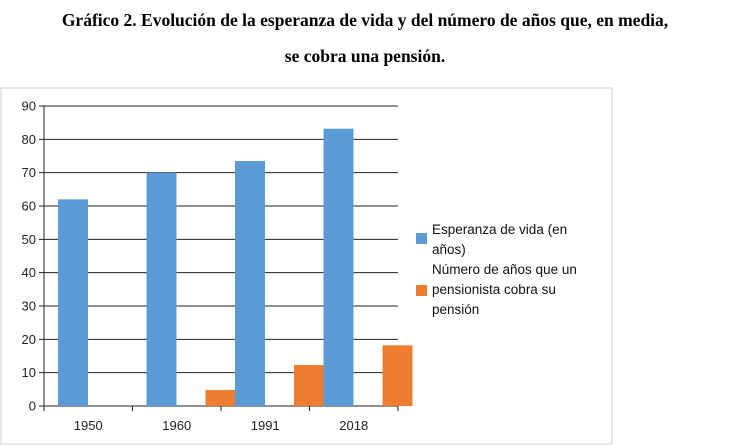  What do you see at coordinates (221, 419) in the screenshot?
I see `x-axis-ticks: 1950 1960 1991 2018` at bounding box center [221, 419].